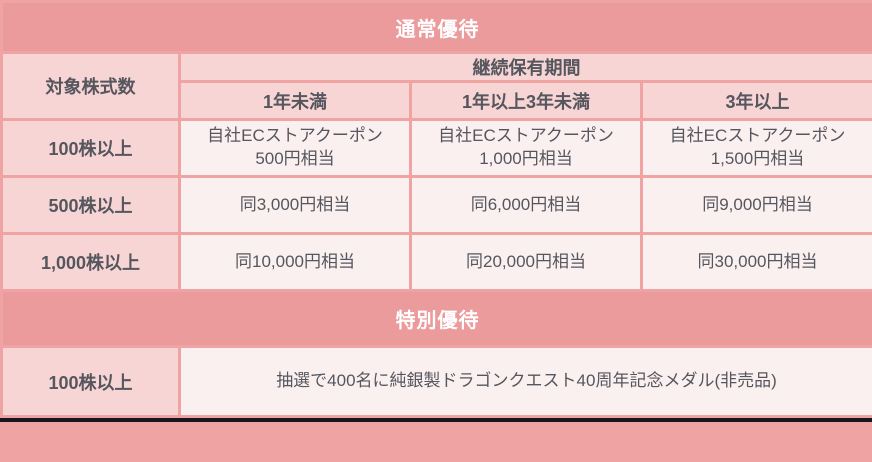 This screenshot has width=872, height=462. Describe the element at coordinates (295, 205) in the screenshot. I see `benefit-value: 同3,000円相当` at that location.